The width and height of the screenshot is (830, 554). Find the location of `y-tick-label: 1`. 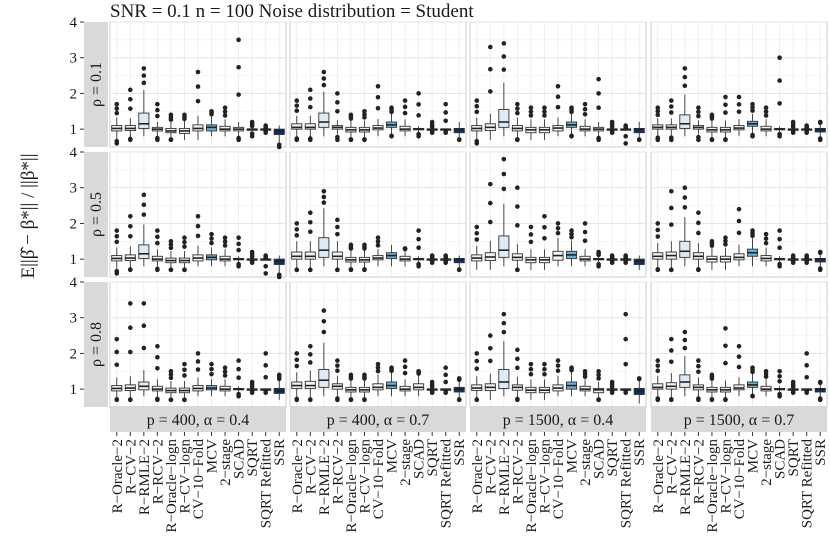

y-tick-label: 1 is located at coordinates (74, 130).